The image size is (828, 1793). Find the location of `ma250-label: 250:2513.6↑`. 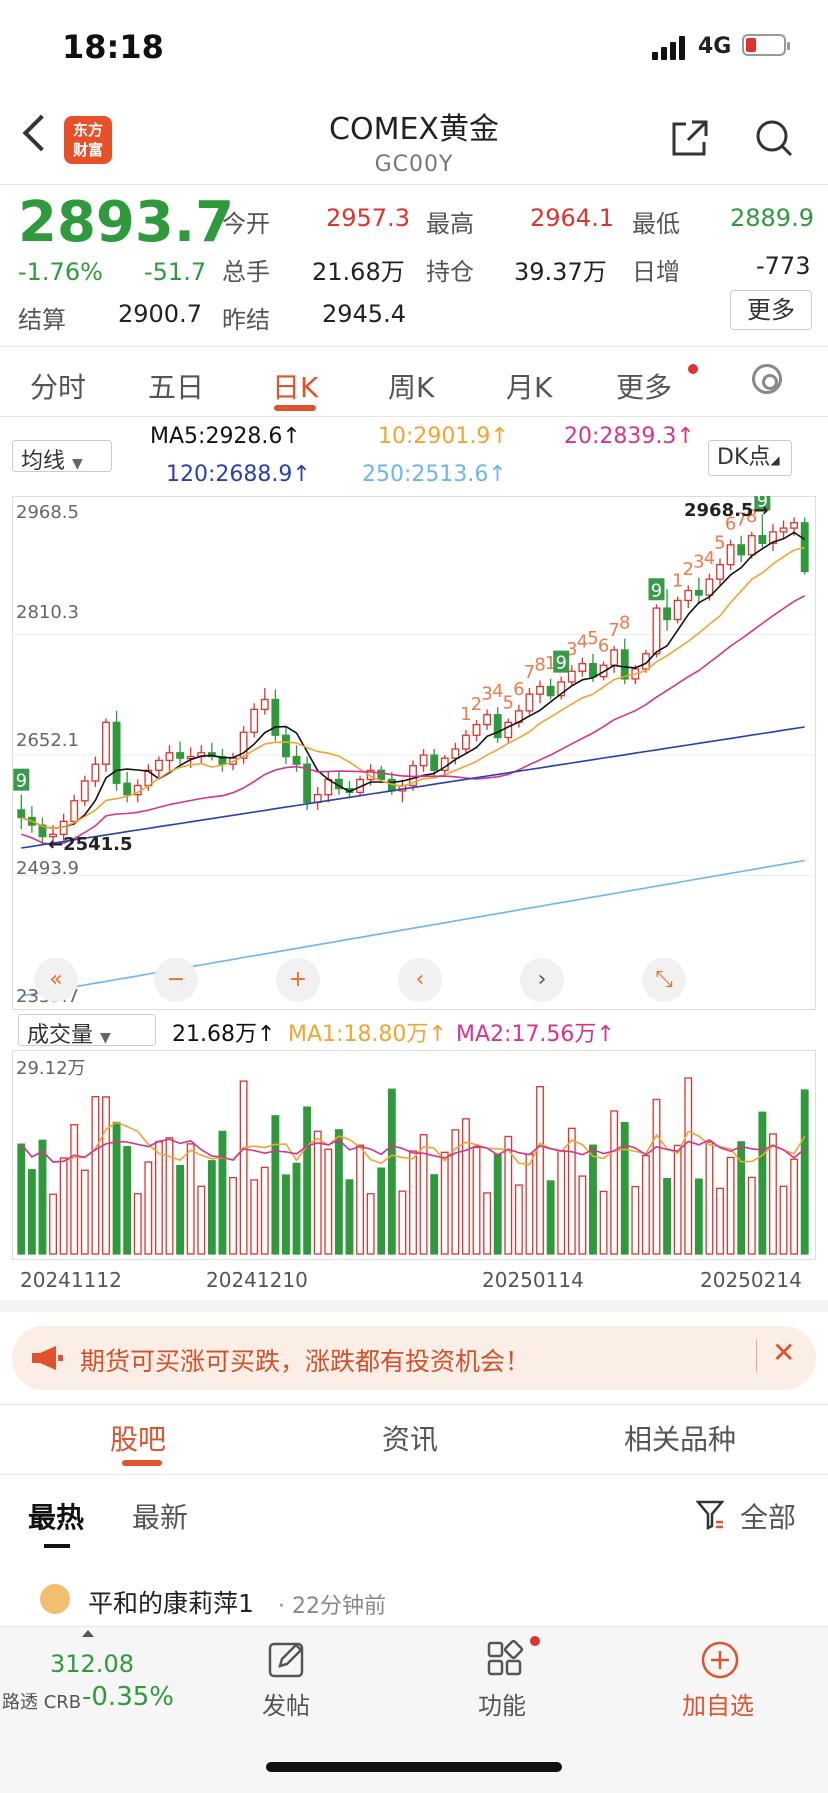

ma250-label: 250:2513.6↑ is located at coordinates (434, 474).